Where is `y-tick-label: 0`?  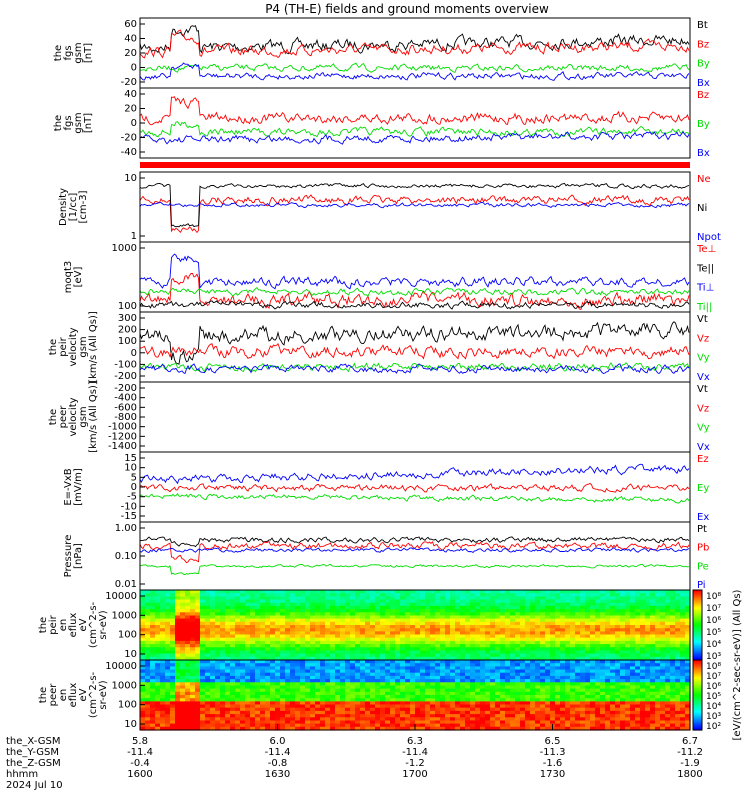 y-tick-label: 0 is located at coordinates (134, 353).